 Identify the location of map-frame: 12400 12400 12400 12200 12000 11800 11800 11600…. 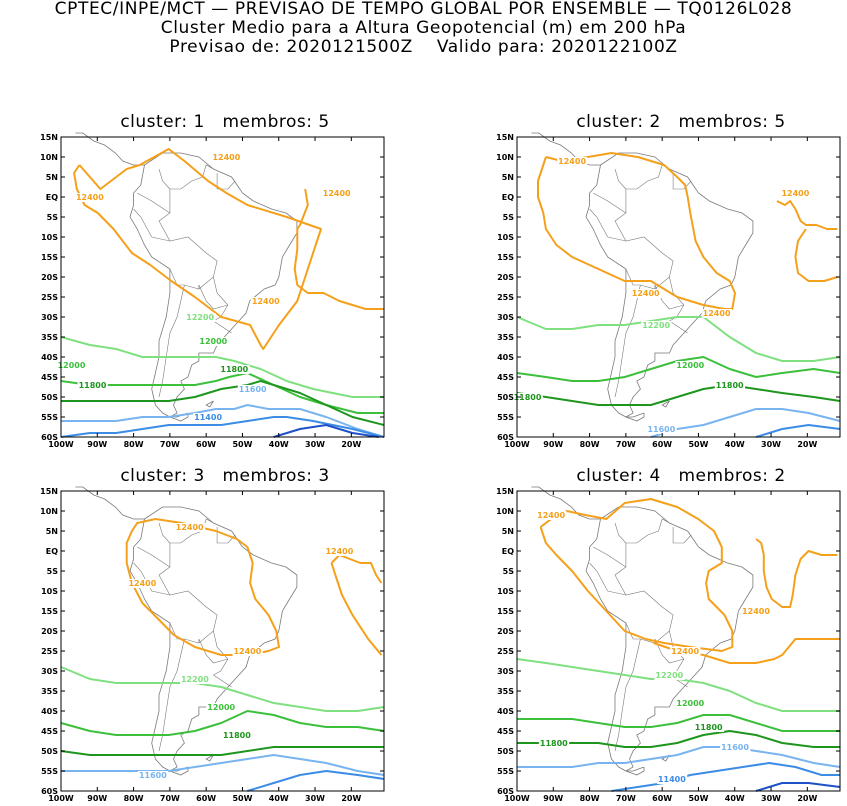
(678, 639).